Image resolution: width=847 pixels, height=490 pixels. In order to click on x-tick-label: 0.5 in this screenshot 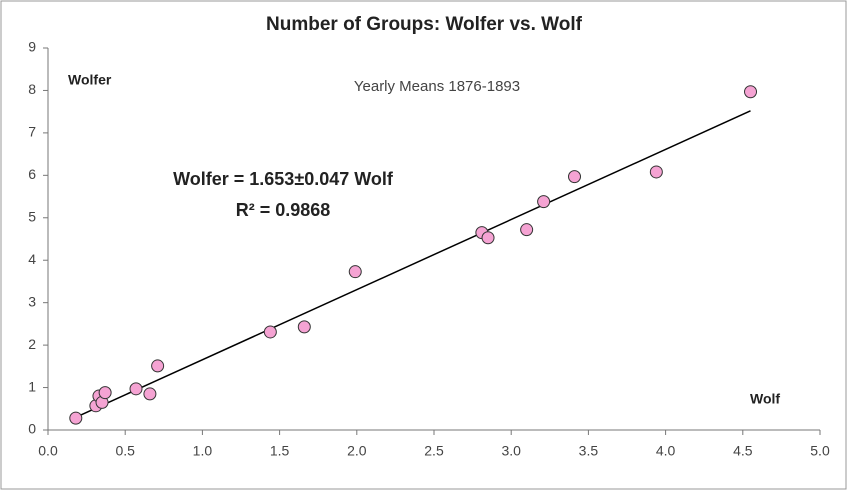, I will do `click(125, 451)`.